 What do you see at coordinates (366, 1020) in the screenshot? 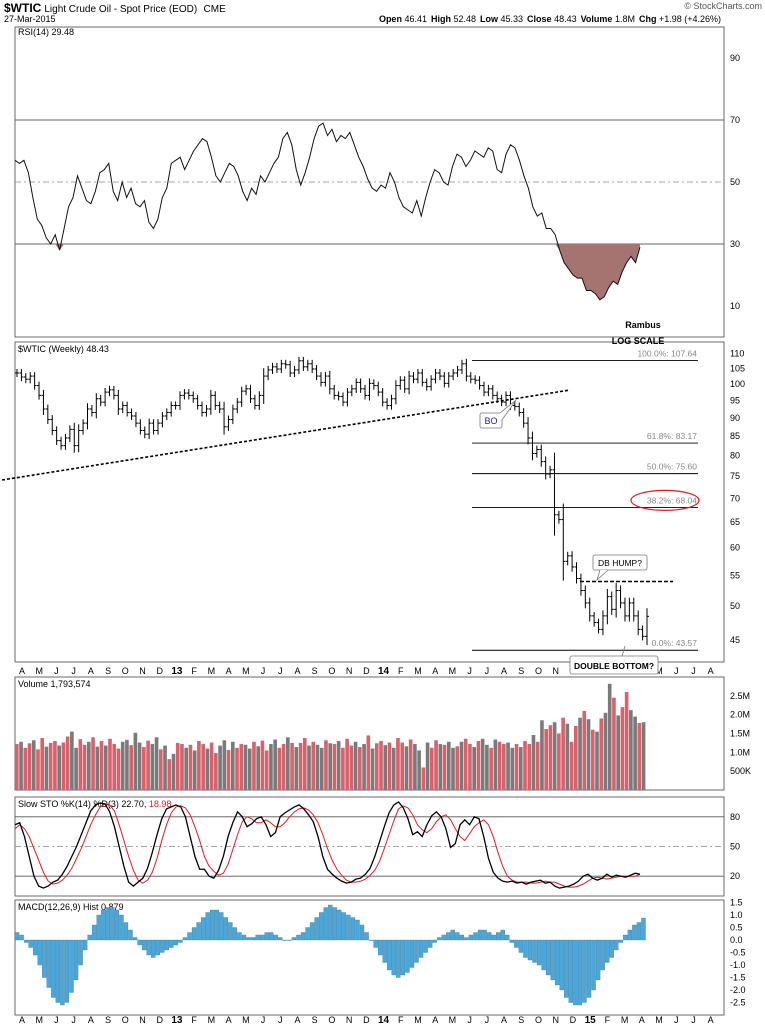
I see `x-axis-label: D` at bounding box center [366, 1020].